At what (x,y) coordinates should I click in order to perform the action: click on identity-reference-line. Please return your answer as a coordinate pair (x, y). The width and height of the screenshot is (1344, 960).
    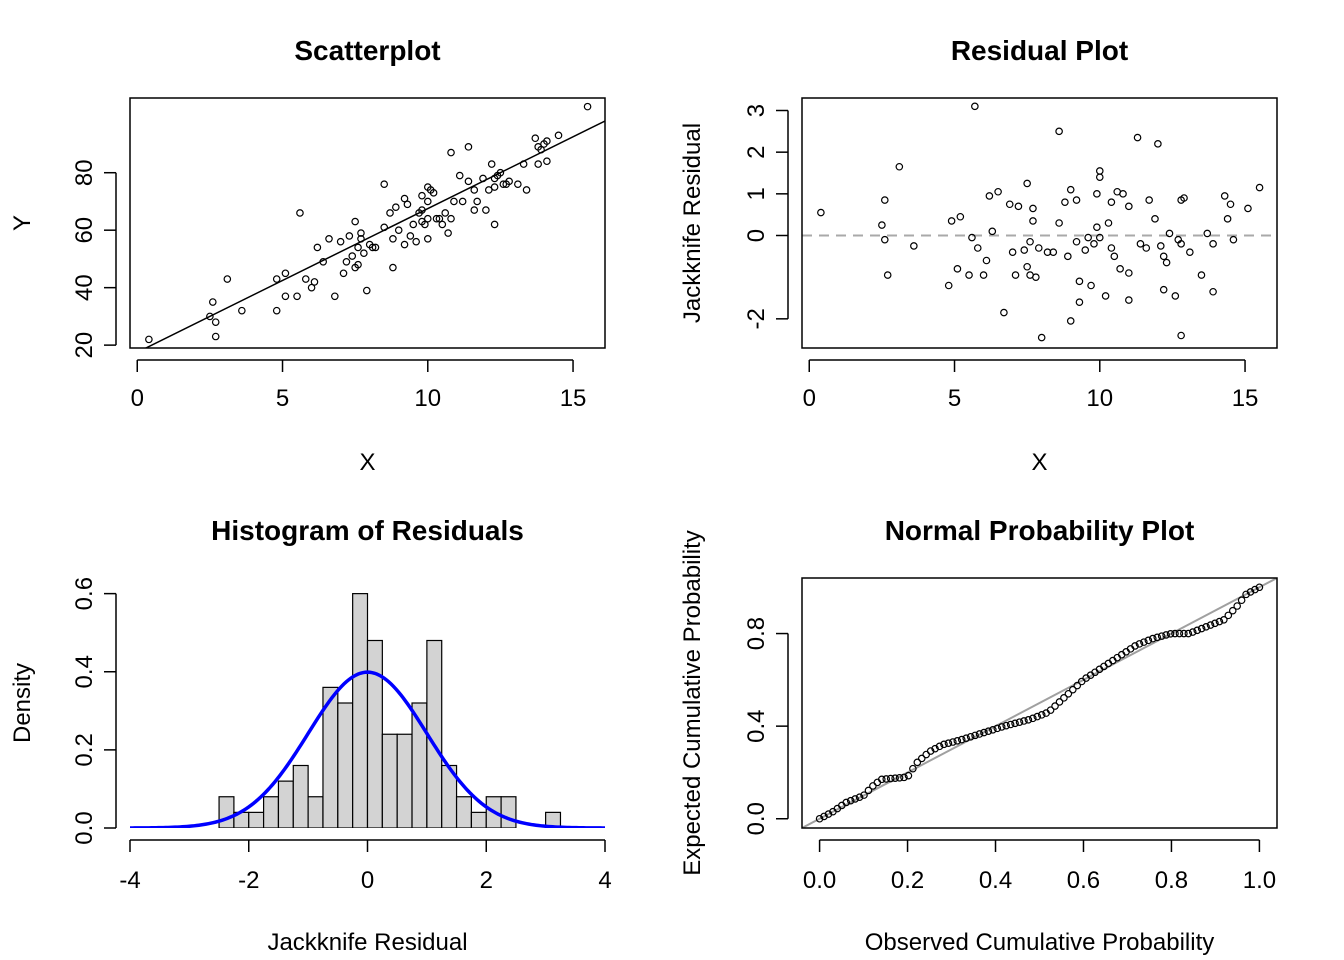
    Looking at the image, I should click on (1039, 703).